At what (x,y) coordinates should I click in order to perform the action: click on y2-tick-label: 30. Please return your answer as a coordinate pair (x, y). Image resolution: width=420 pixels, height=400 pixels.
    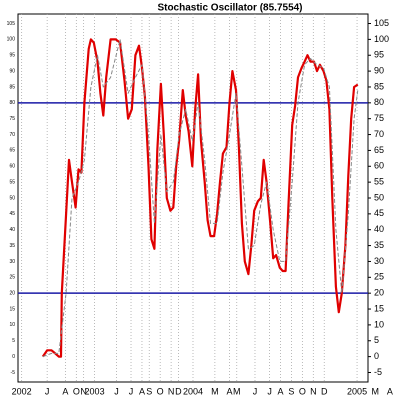
    Looking at the image, I should click on (379, 261).